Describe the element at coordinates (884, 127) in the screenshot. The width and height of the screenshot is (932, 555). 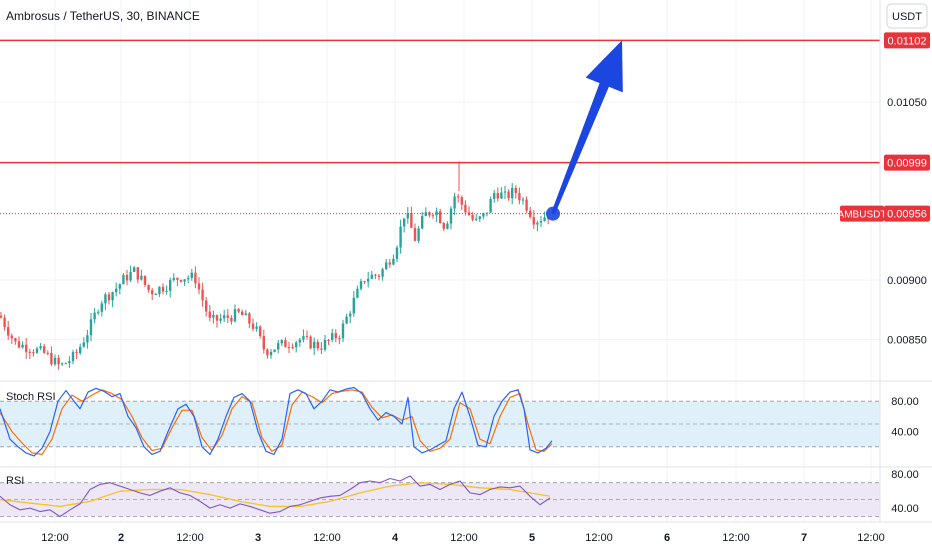
I see `price-tags: 0.01102 0.00999 AMBUSDT 0.00956` at that location.